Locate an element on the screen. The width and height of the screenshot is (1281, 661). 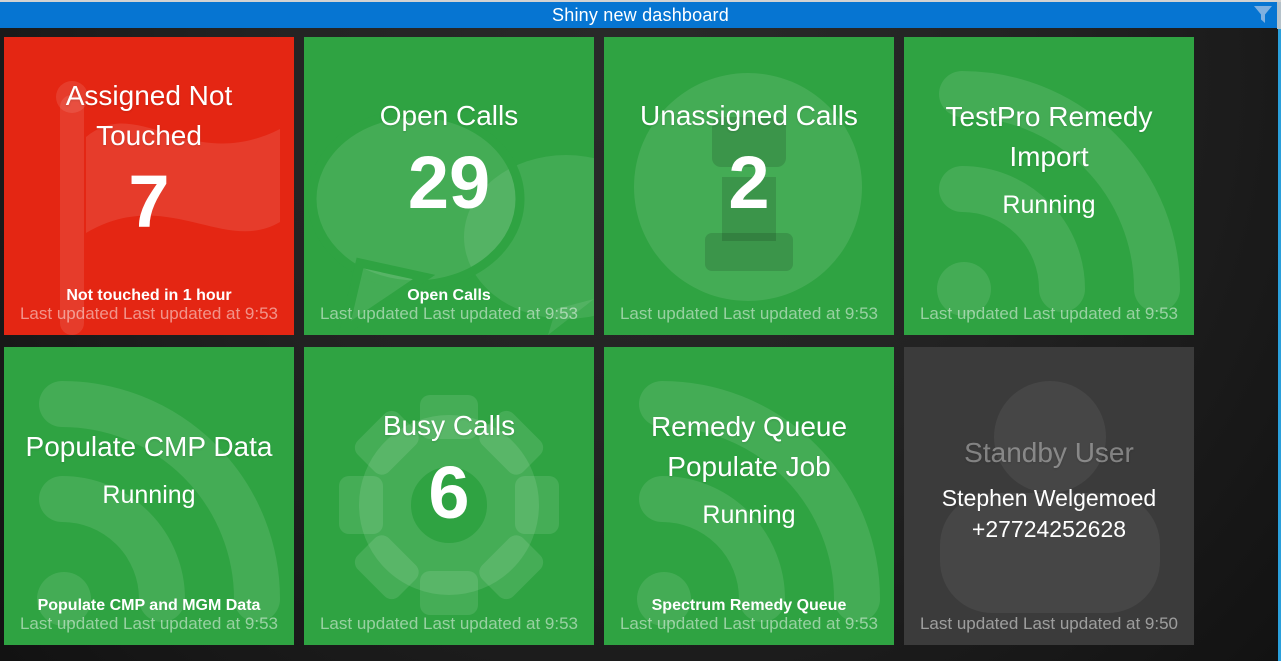
tile-updated-at: Last updated Last updated at 9:50 is located at coordinates (1049, 623).